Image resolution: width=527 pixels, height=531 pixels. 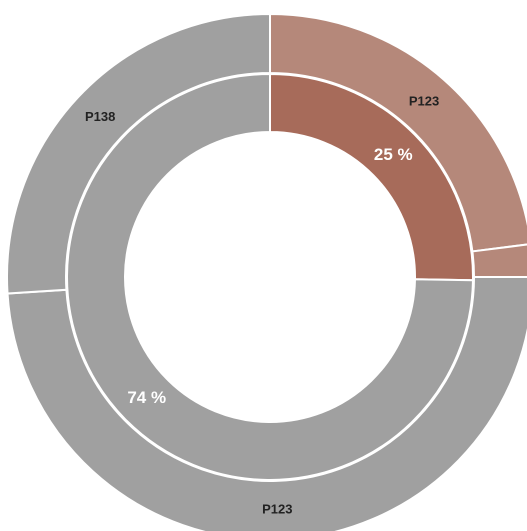 What do you see at coordinates (393, 154) in the screenshot?
I see `data-label: 25 %` at bounding box center [393, 154].